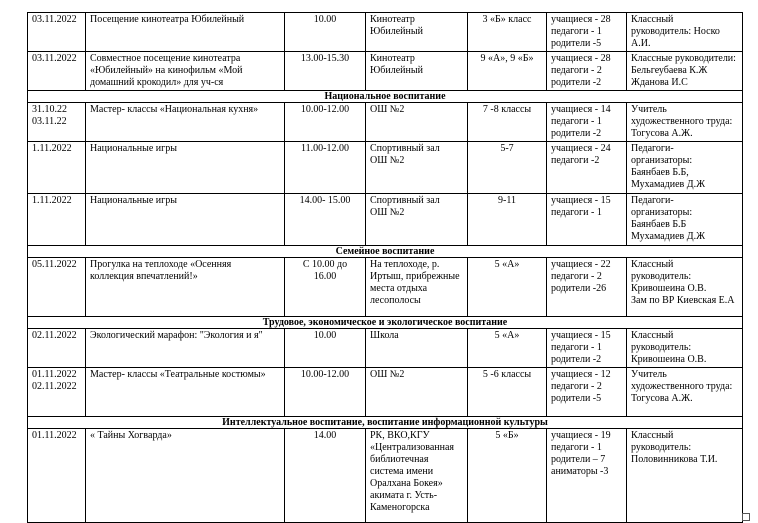 This screenshot has width=758, height=523. Describe the element at coordinates (586, 122) in the screenshot. I see `cell-participants: учащиеся - 14 педагоги - 1 родители -2` at that location.